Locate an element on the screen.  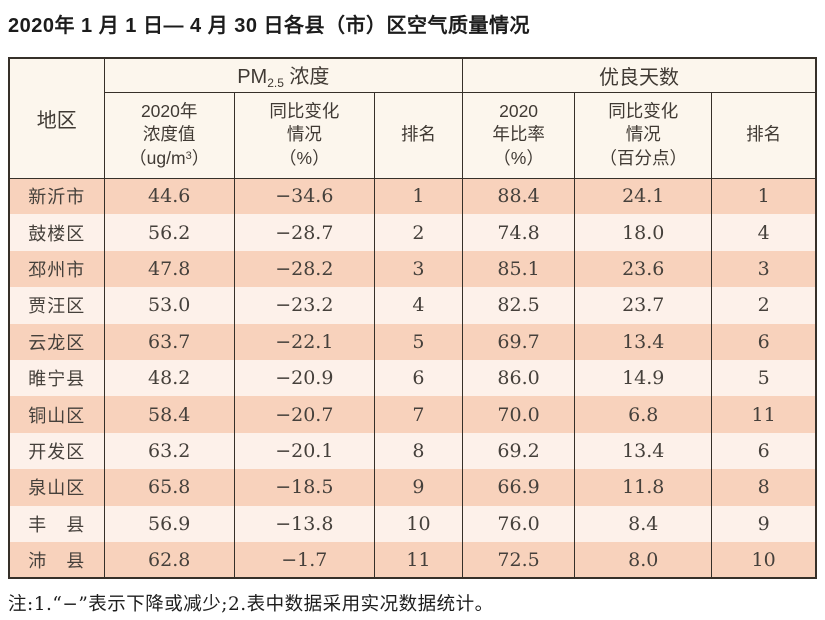
footnote: 注:1.“−”表示下降或减少;2.表中数据采用实况数据统计。 is located at coordinates (251, 604).